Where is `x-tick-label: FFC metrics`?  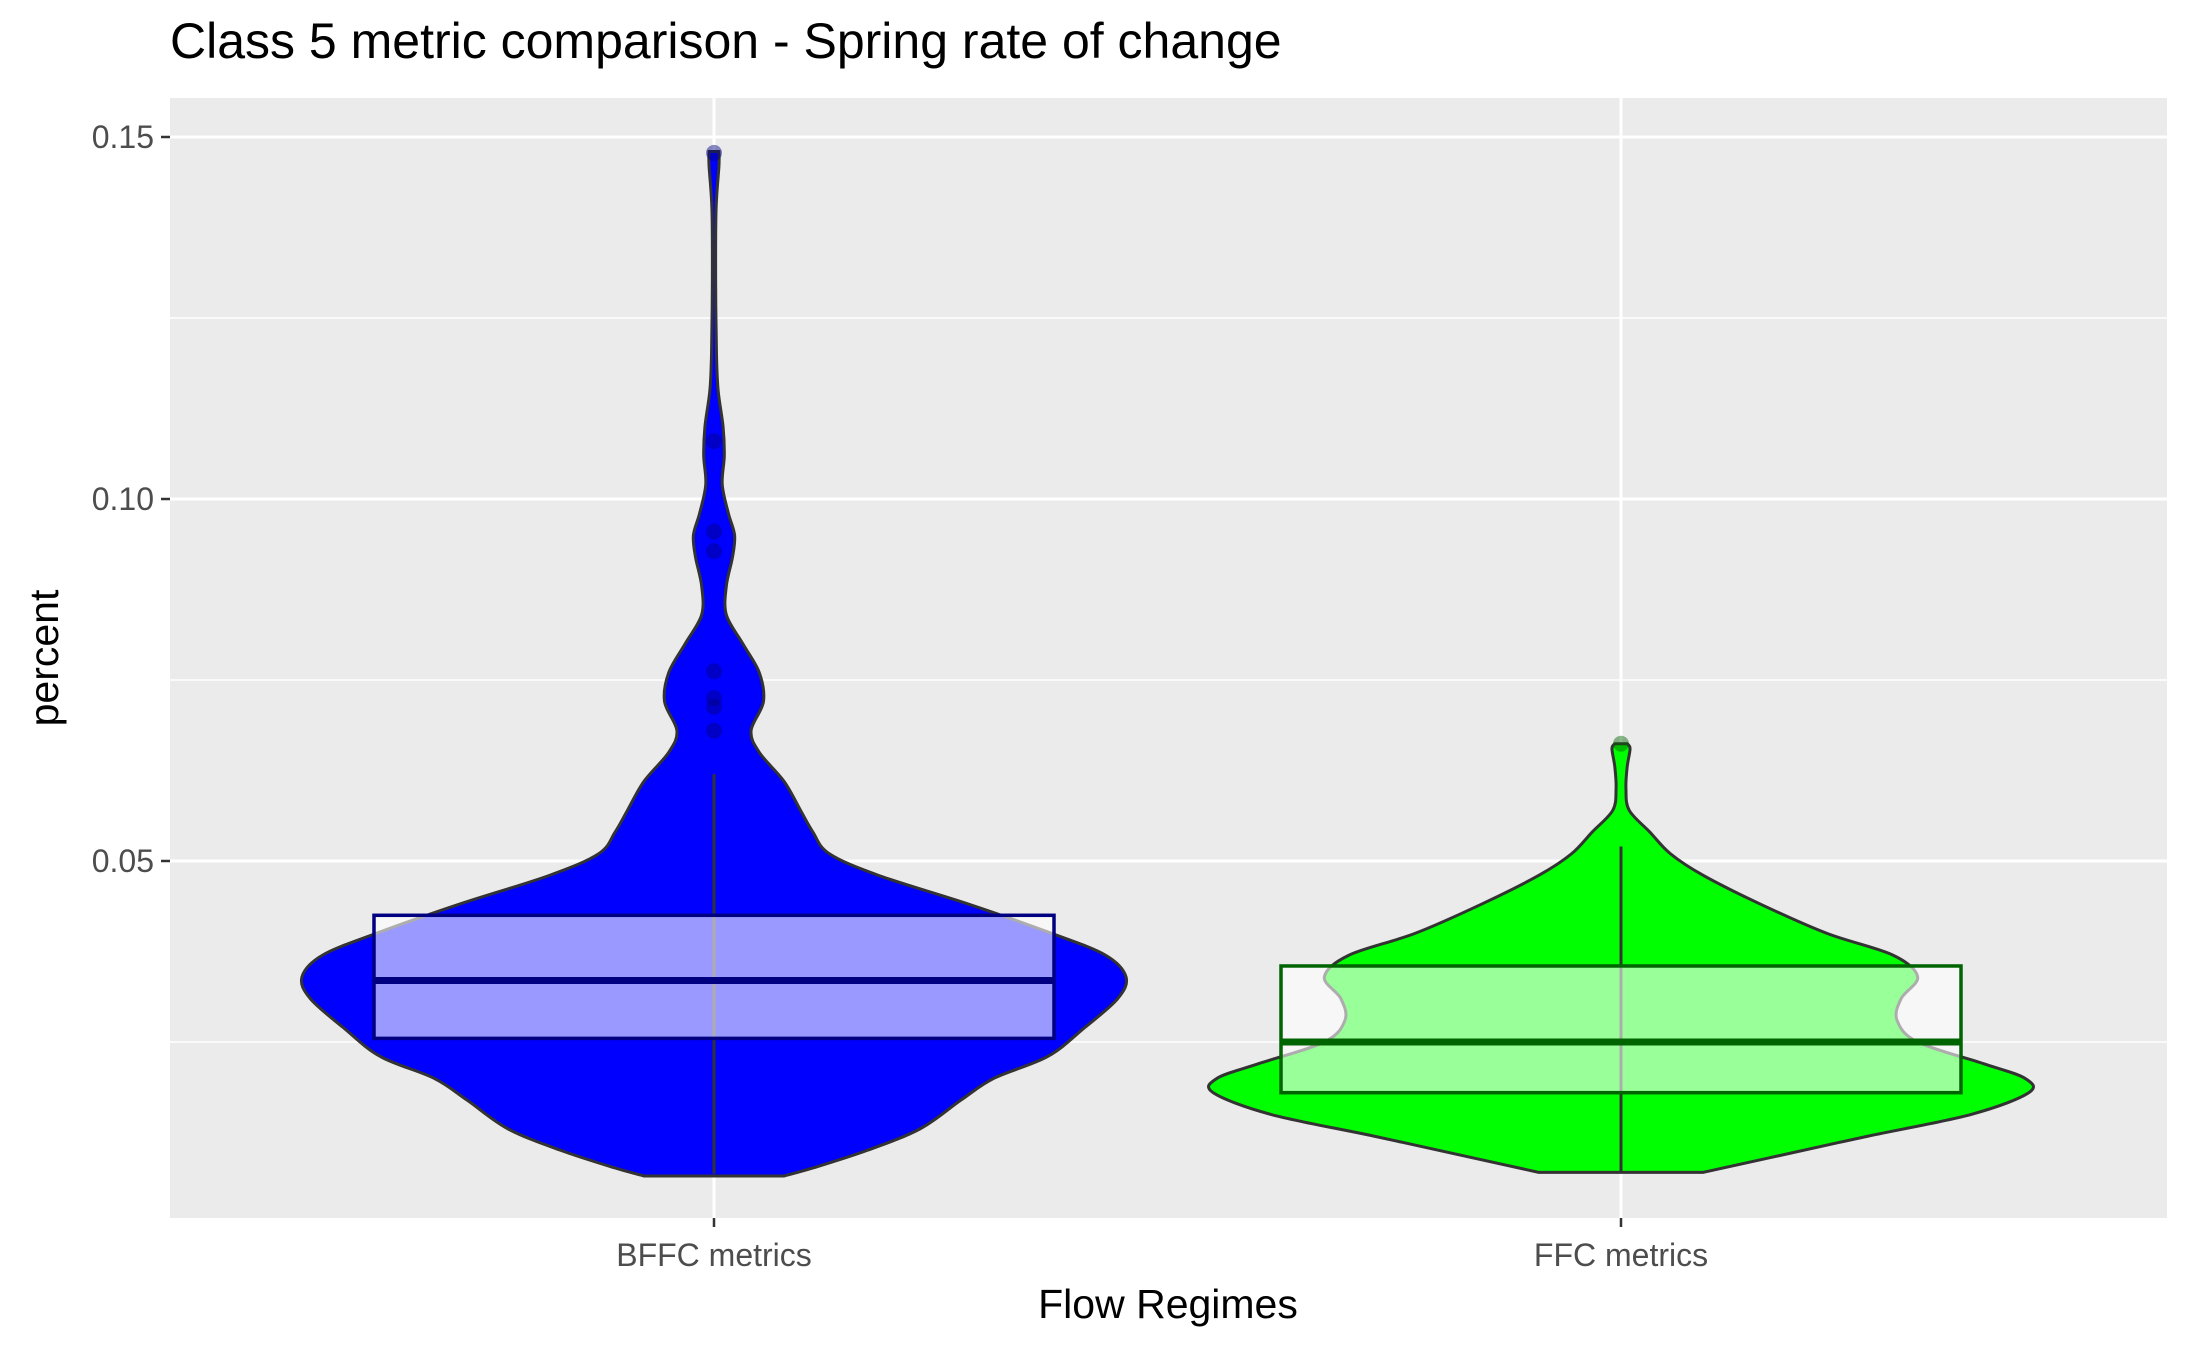 x-tick-label: FFC metrics is located at coordinates (1621, 1255).